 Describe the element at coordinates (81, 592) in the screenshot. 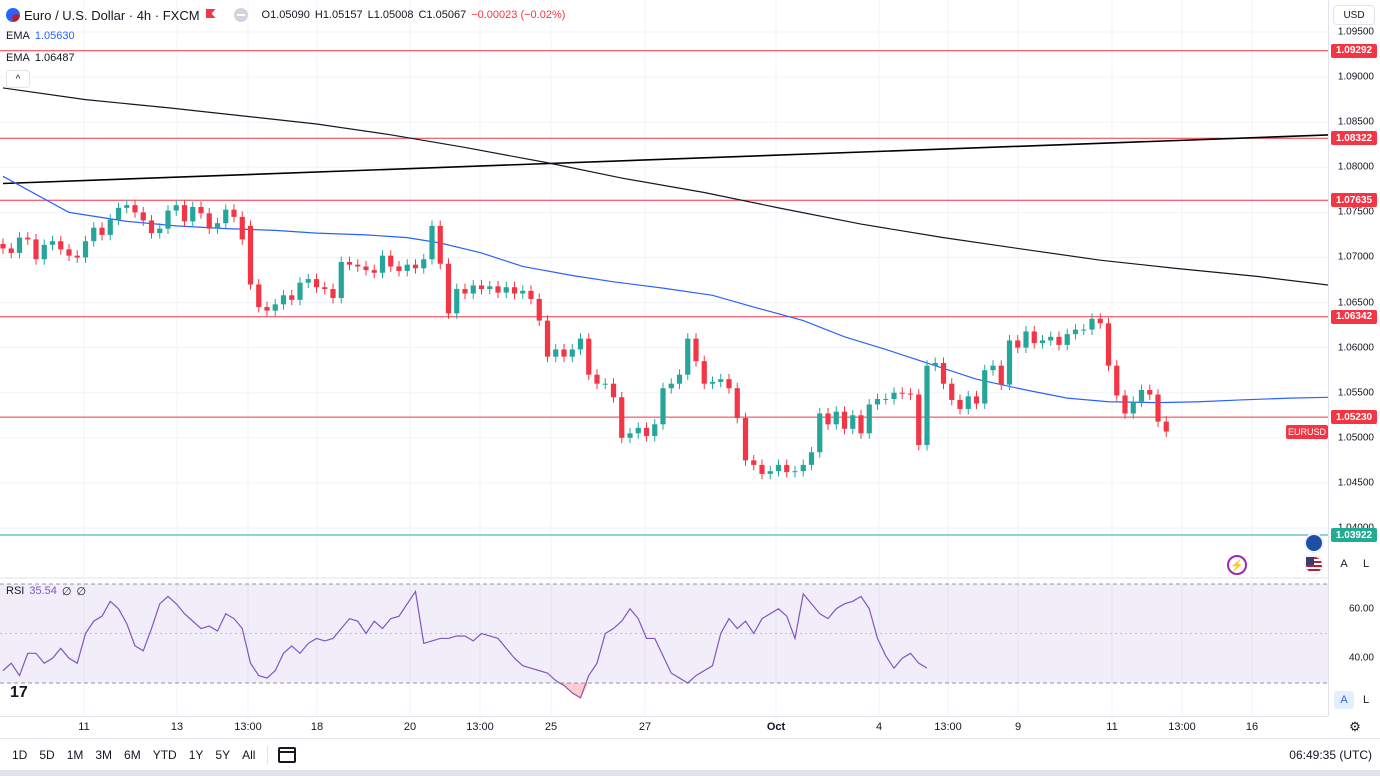

I see `rsi-param-2: ∅` at that location.